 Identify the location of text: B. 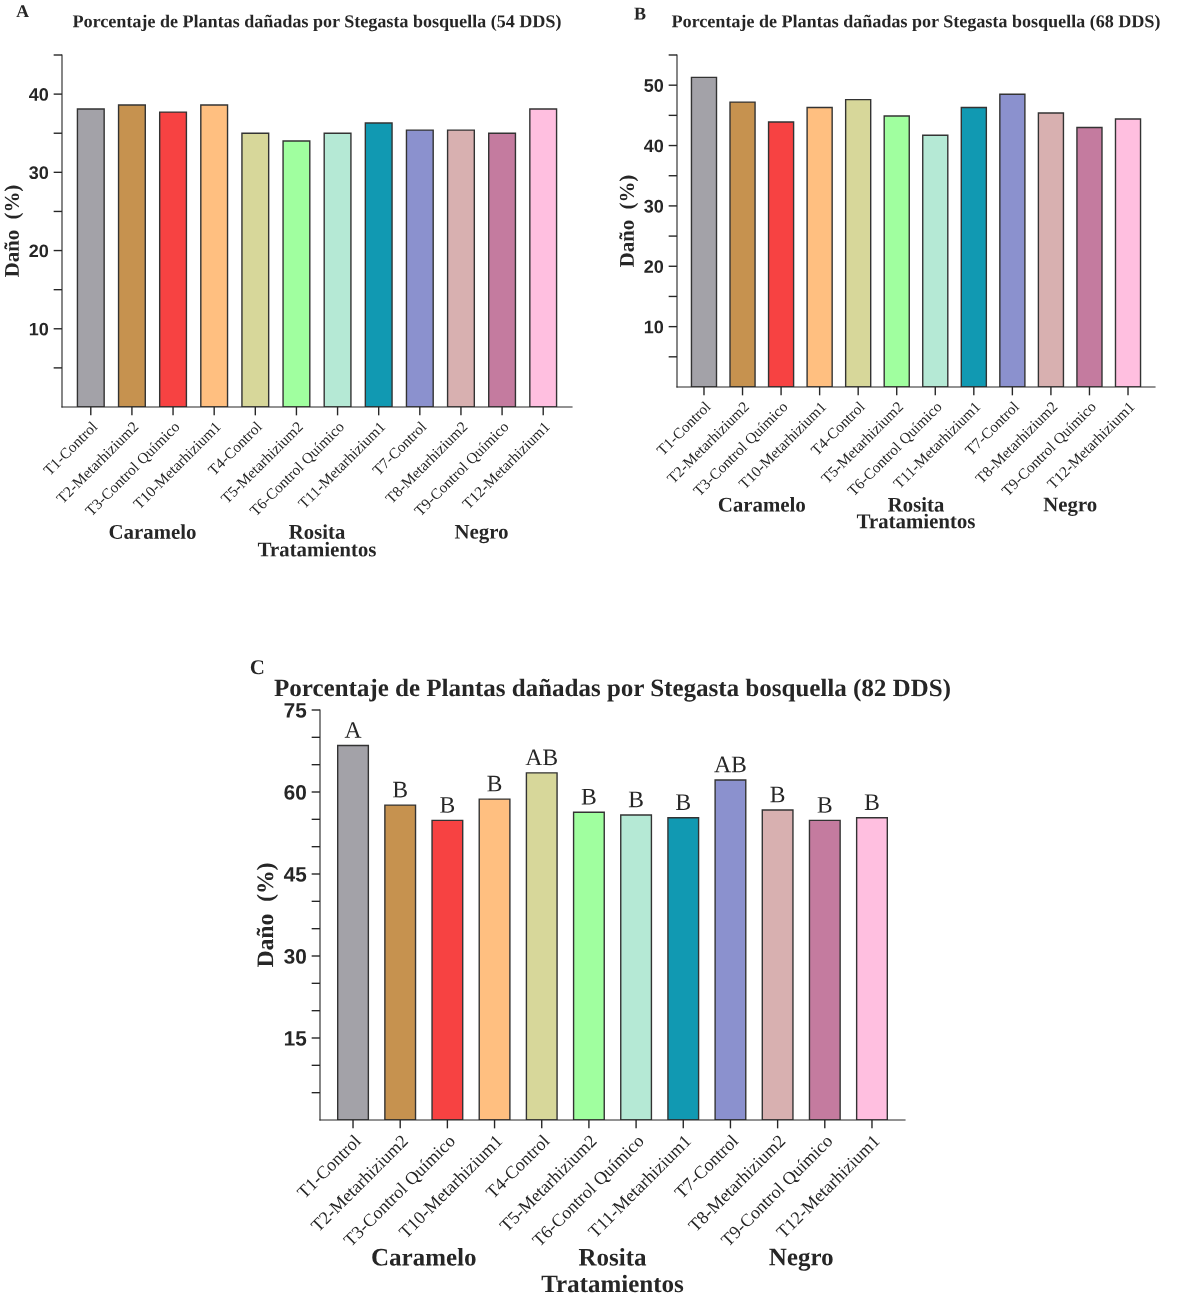
(640, 13).